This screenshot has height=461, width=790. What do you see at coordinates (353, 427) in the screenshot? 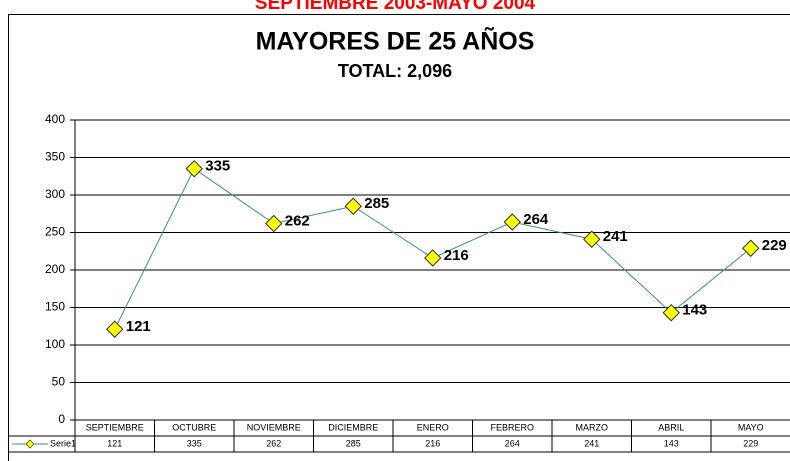
I see `x-tick-label: DICIEMBRE` at bounding box center [353, 427].